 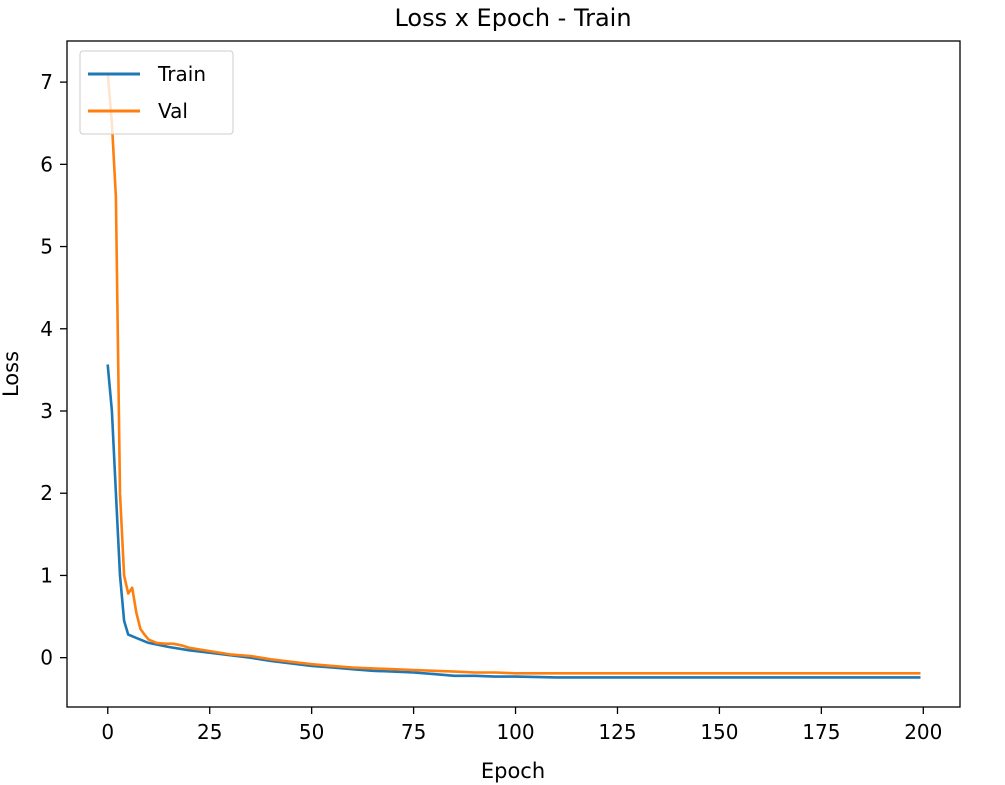 I want to click on x-tick-label: 200, so click(x=923, y=732).